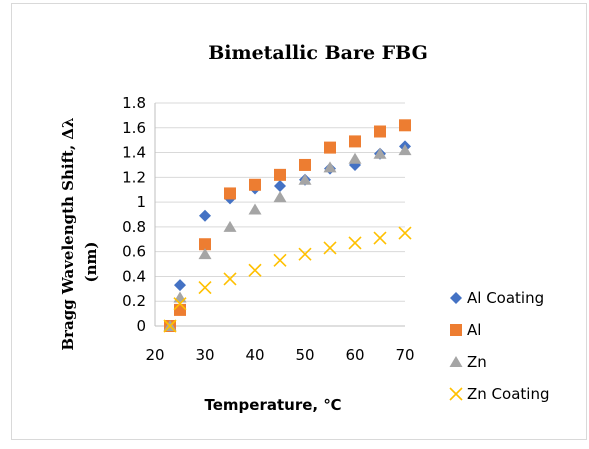  What do you see at coordinates (204, 355) in the screenshot?
I see `x-tick-label: 30` at bounding box center [204, 355].